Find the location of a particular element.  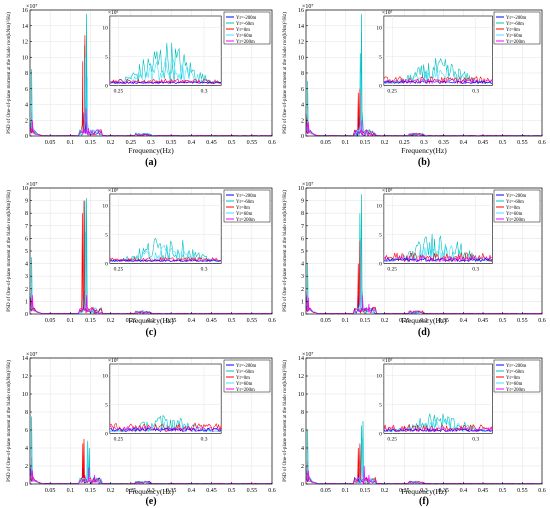

panel-caption: (b) is located at coordinates (424, 162).